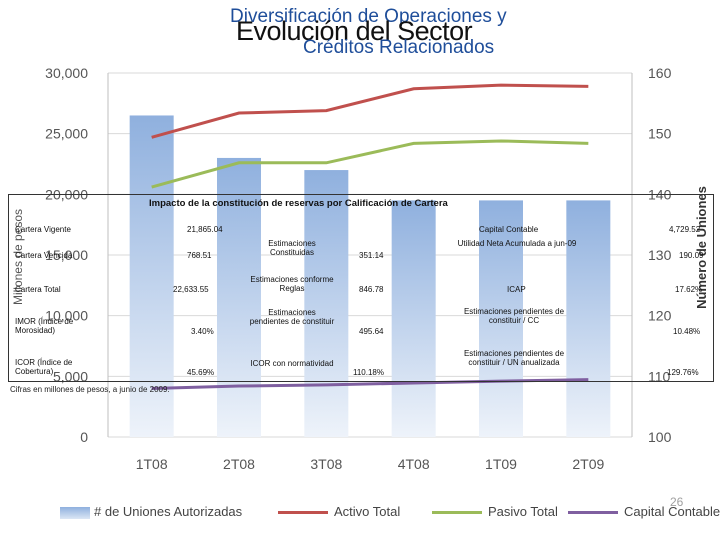 This screenshot has height=540, width=720. What do you see at coordinates (414, 464) in the screenshot?
I see `x-tick-label: 4T08` at bounding box center [414, 464].